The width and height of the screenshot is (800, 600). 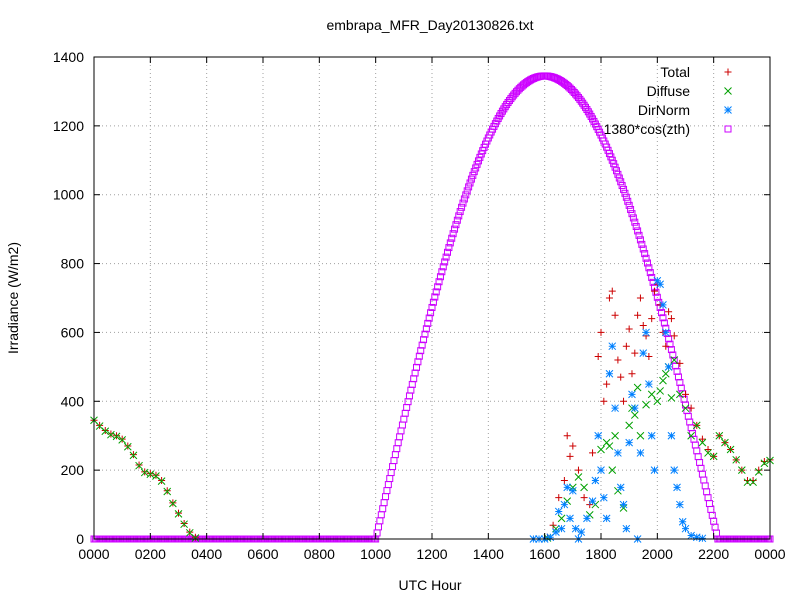 I want to click on x-tick-label: 1000, so click(x=375, y=554).